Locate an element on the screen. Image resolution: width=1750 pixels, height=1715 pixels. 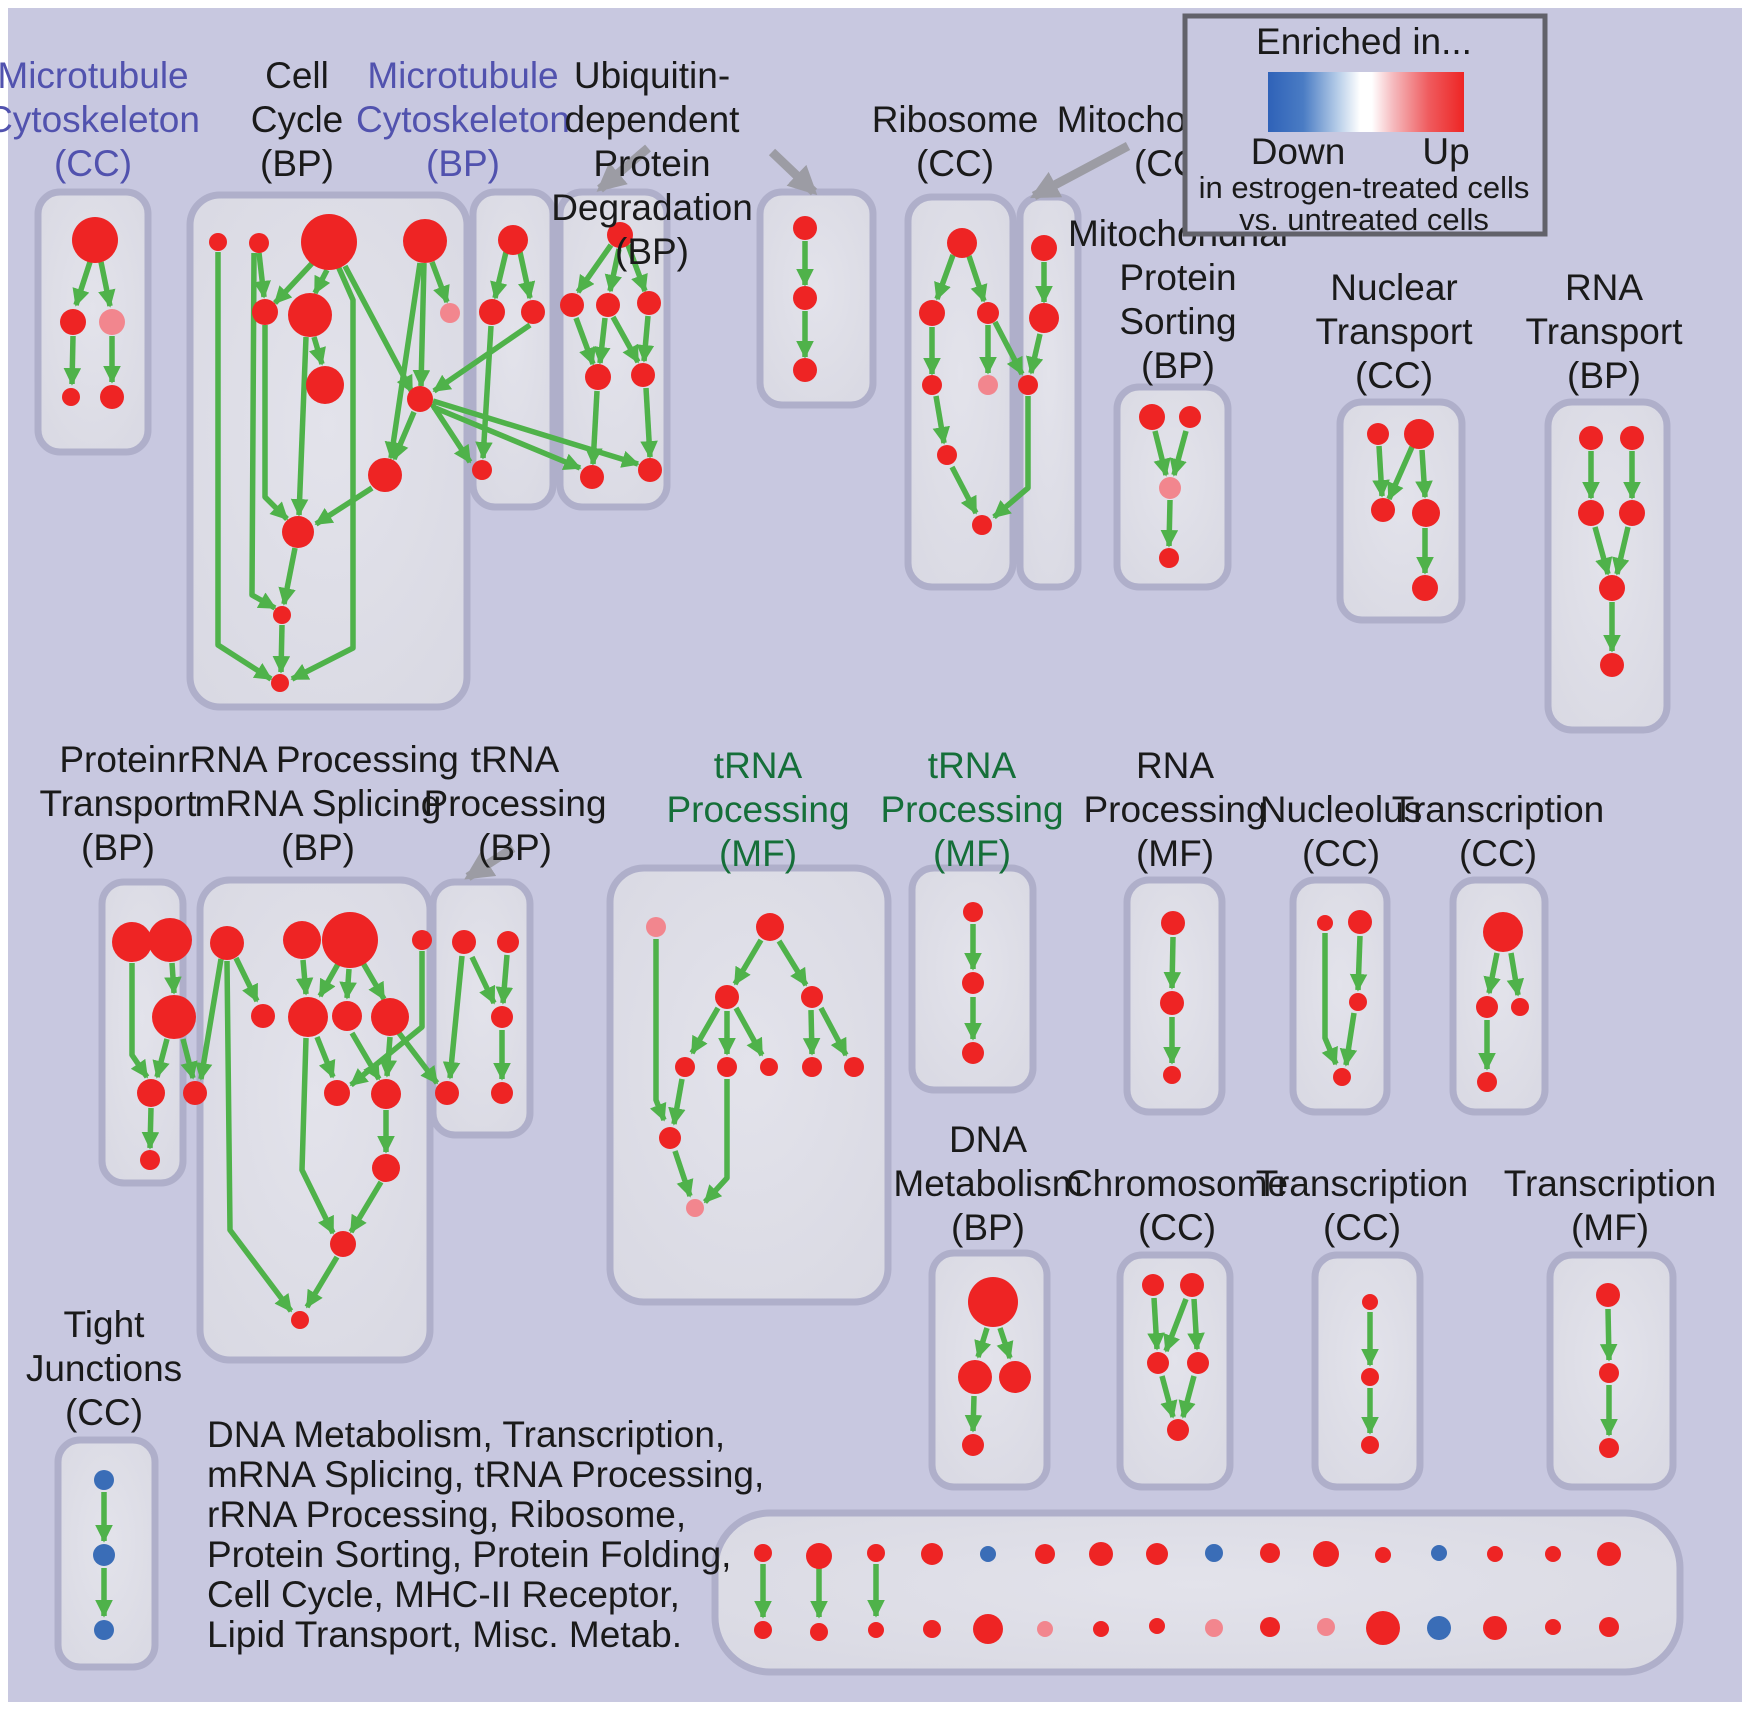
cluster-label-line: rRNA Processing, Ribosome, is located at coordinates (446, 1514).